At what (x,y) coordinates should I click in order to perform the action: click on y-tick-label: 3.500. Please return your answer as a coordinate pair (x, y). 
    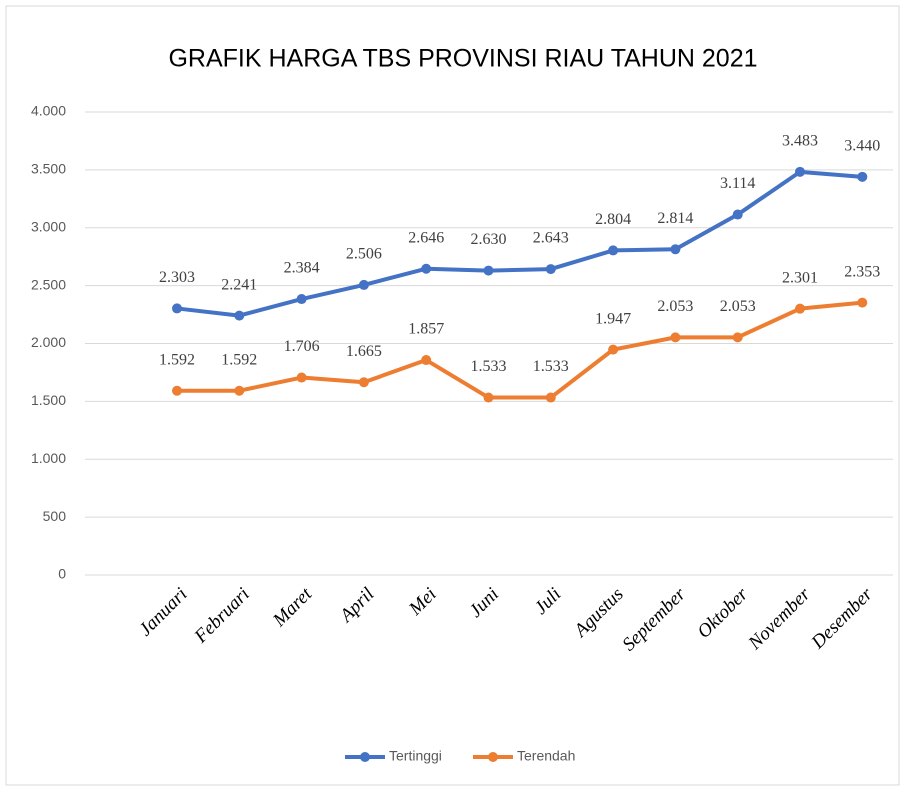
    Looking at the image, I should click on (48, 169).